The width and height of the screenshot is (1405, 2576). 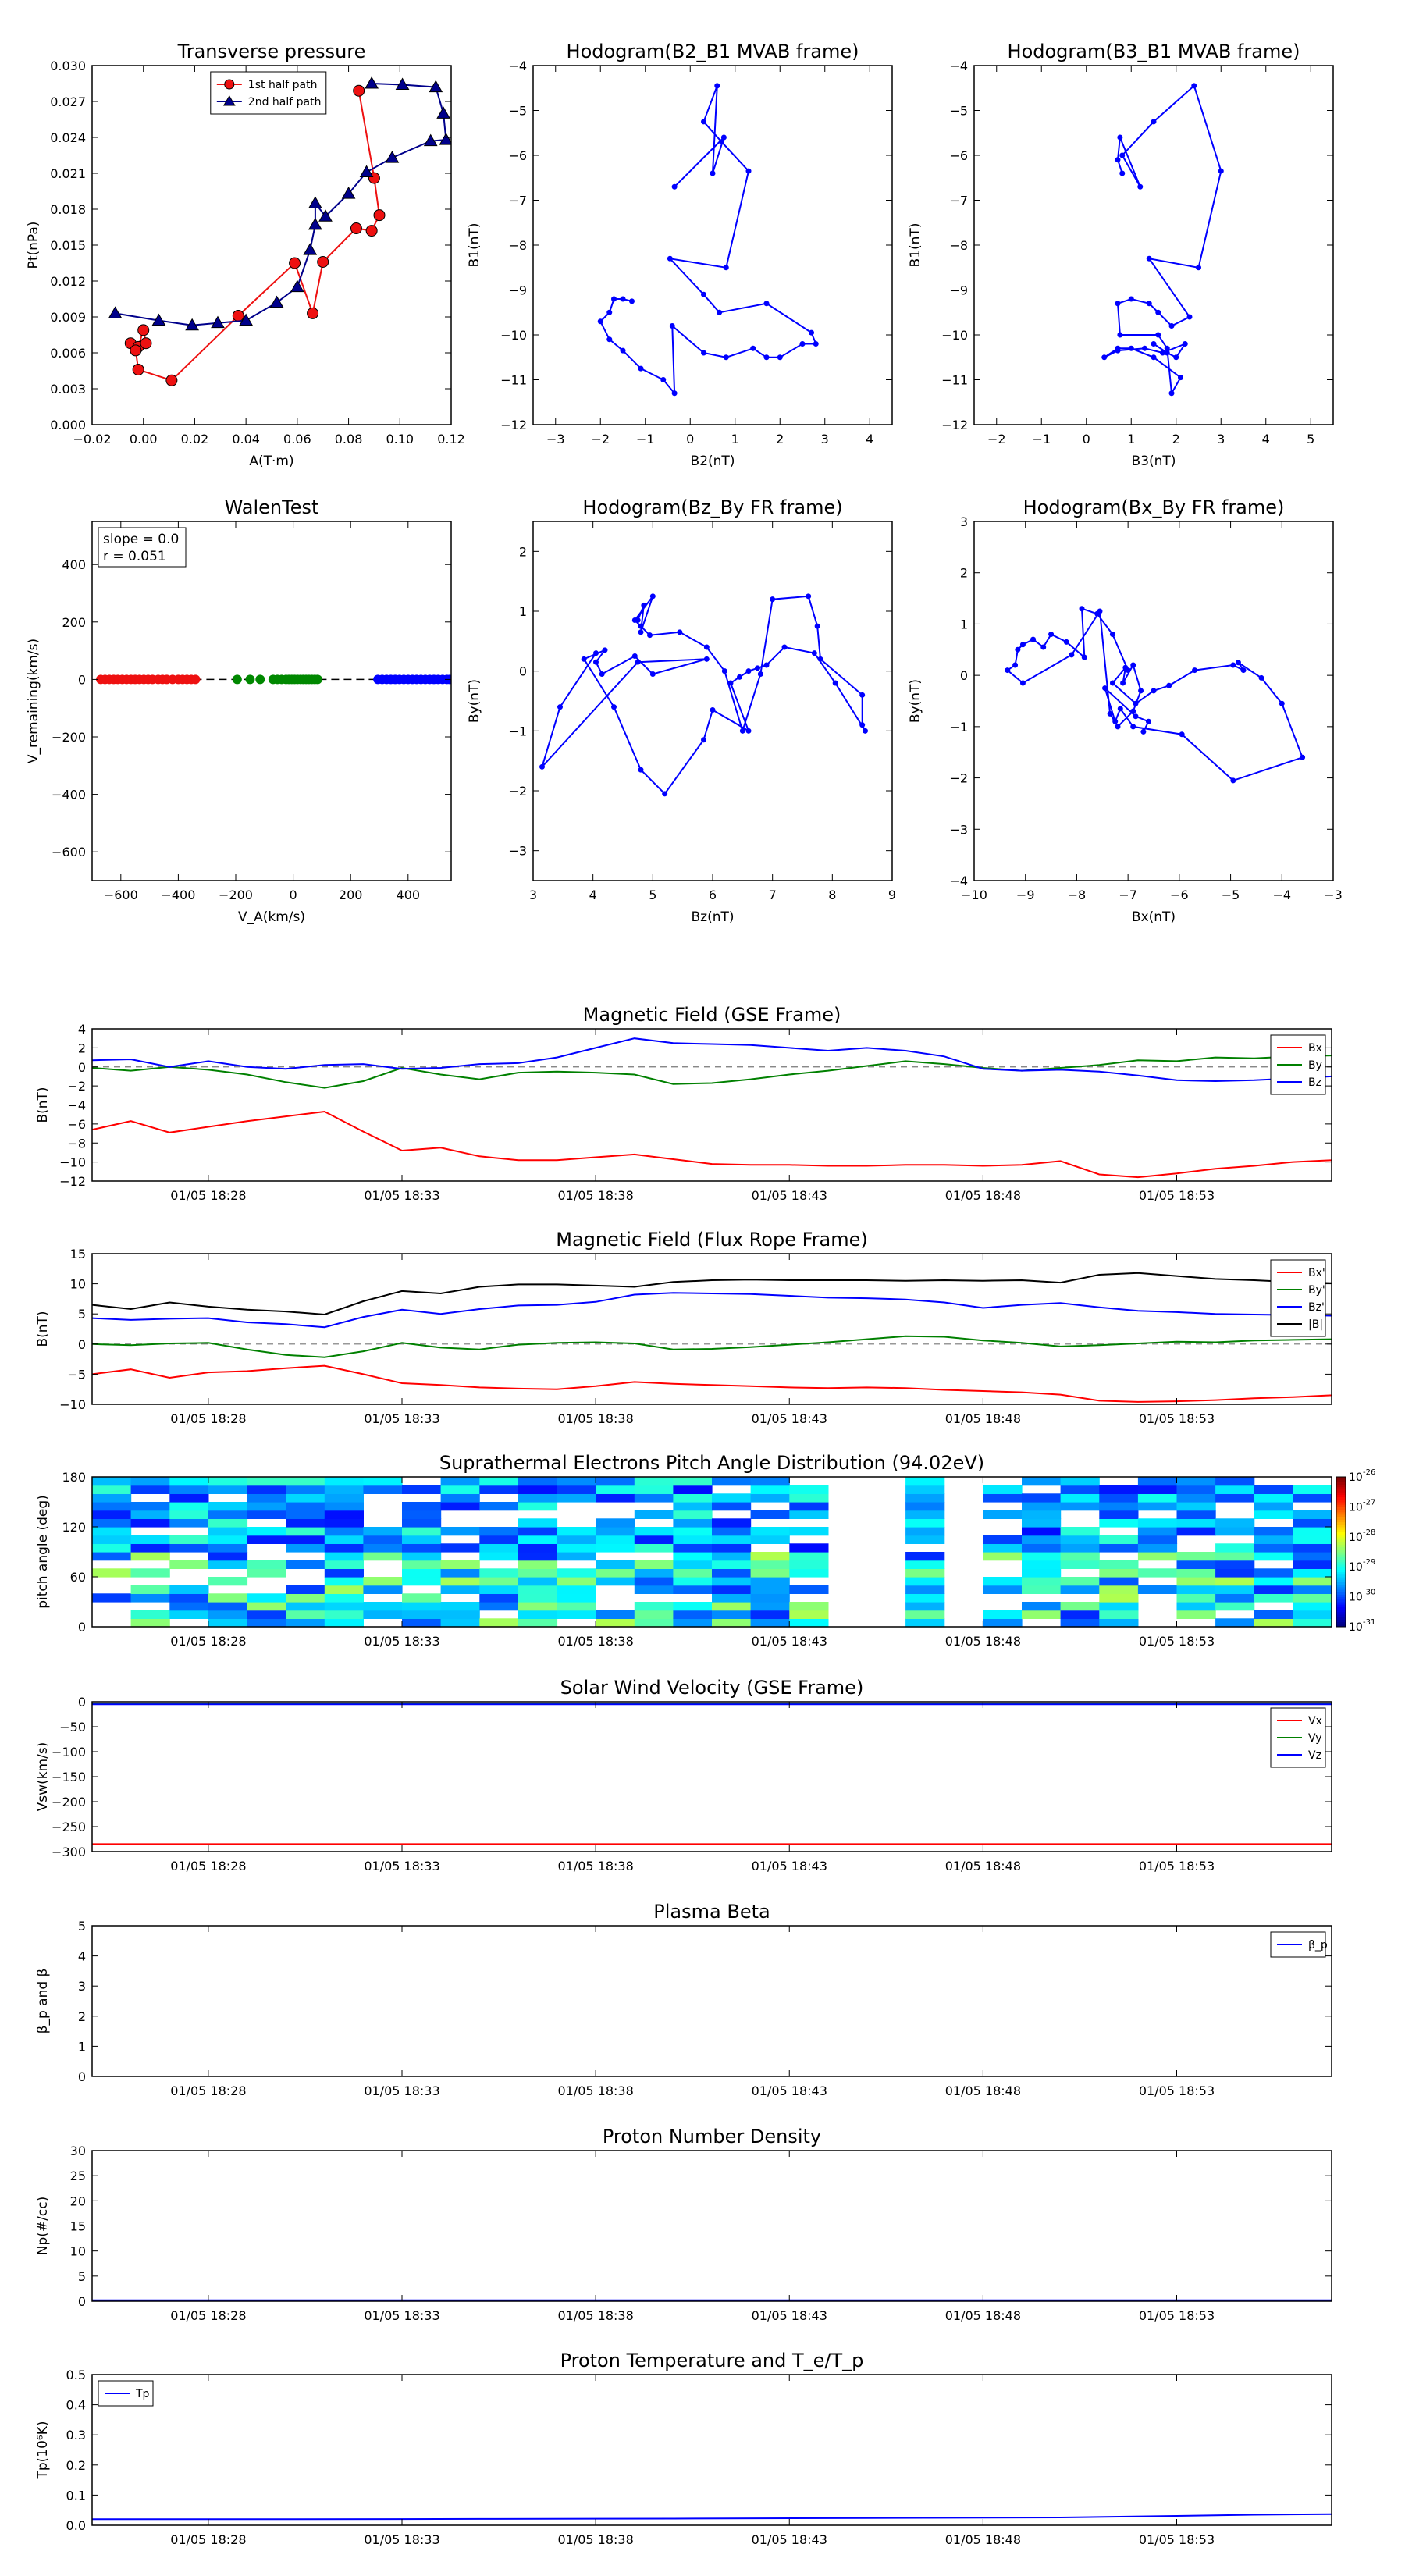 I want to click on hodo4-ytick-label: −4, so click(x=959, y=880).